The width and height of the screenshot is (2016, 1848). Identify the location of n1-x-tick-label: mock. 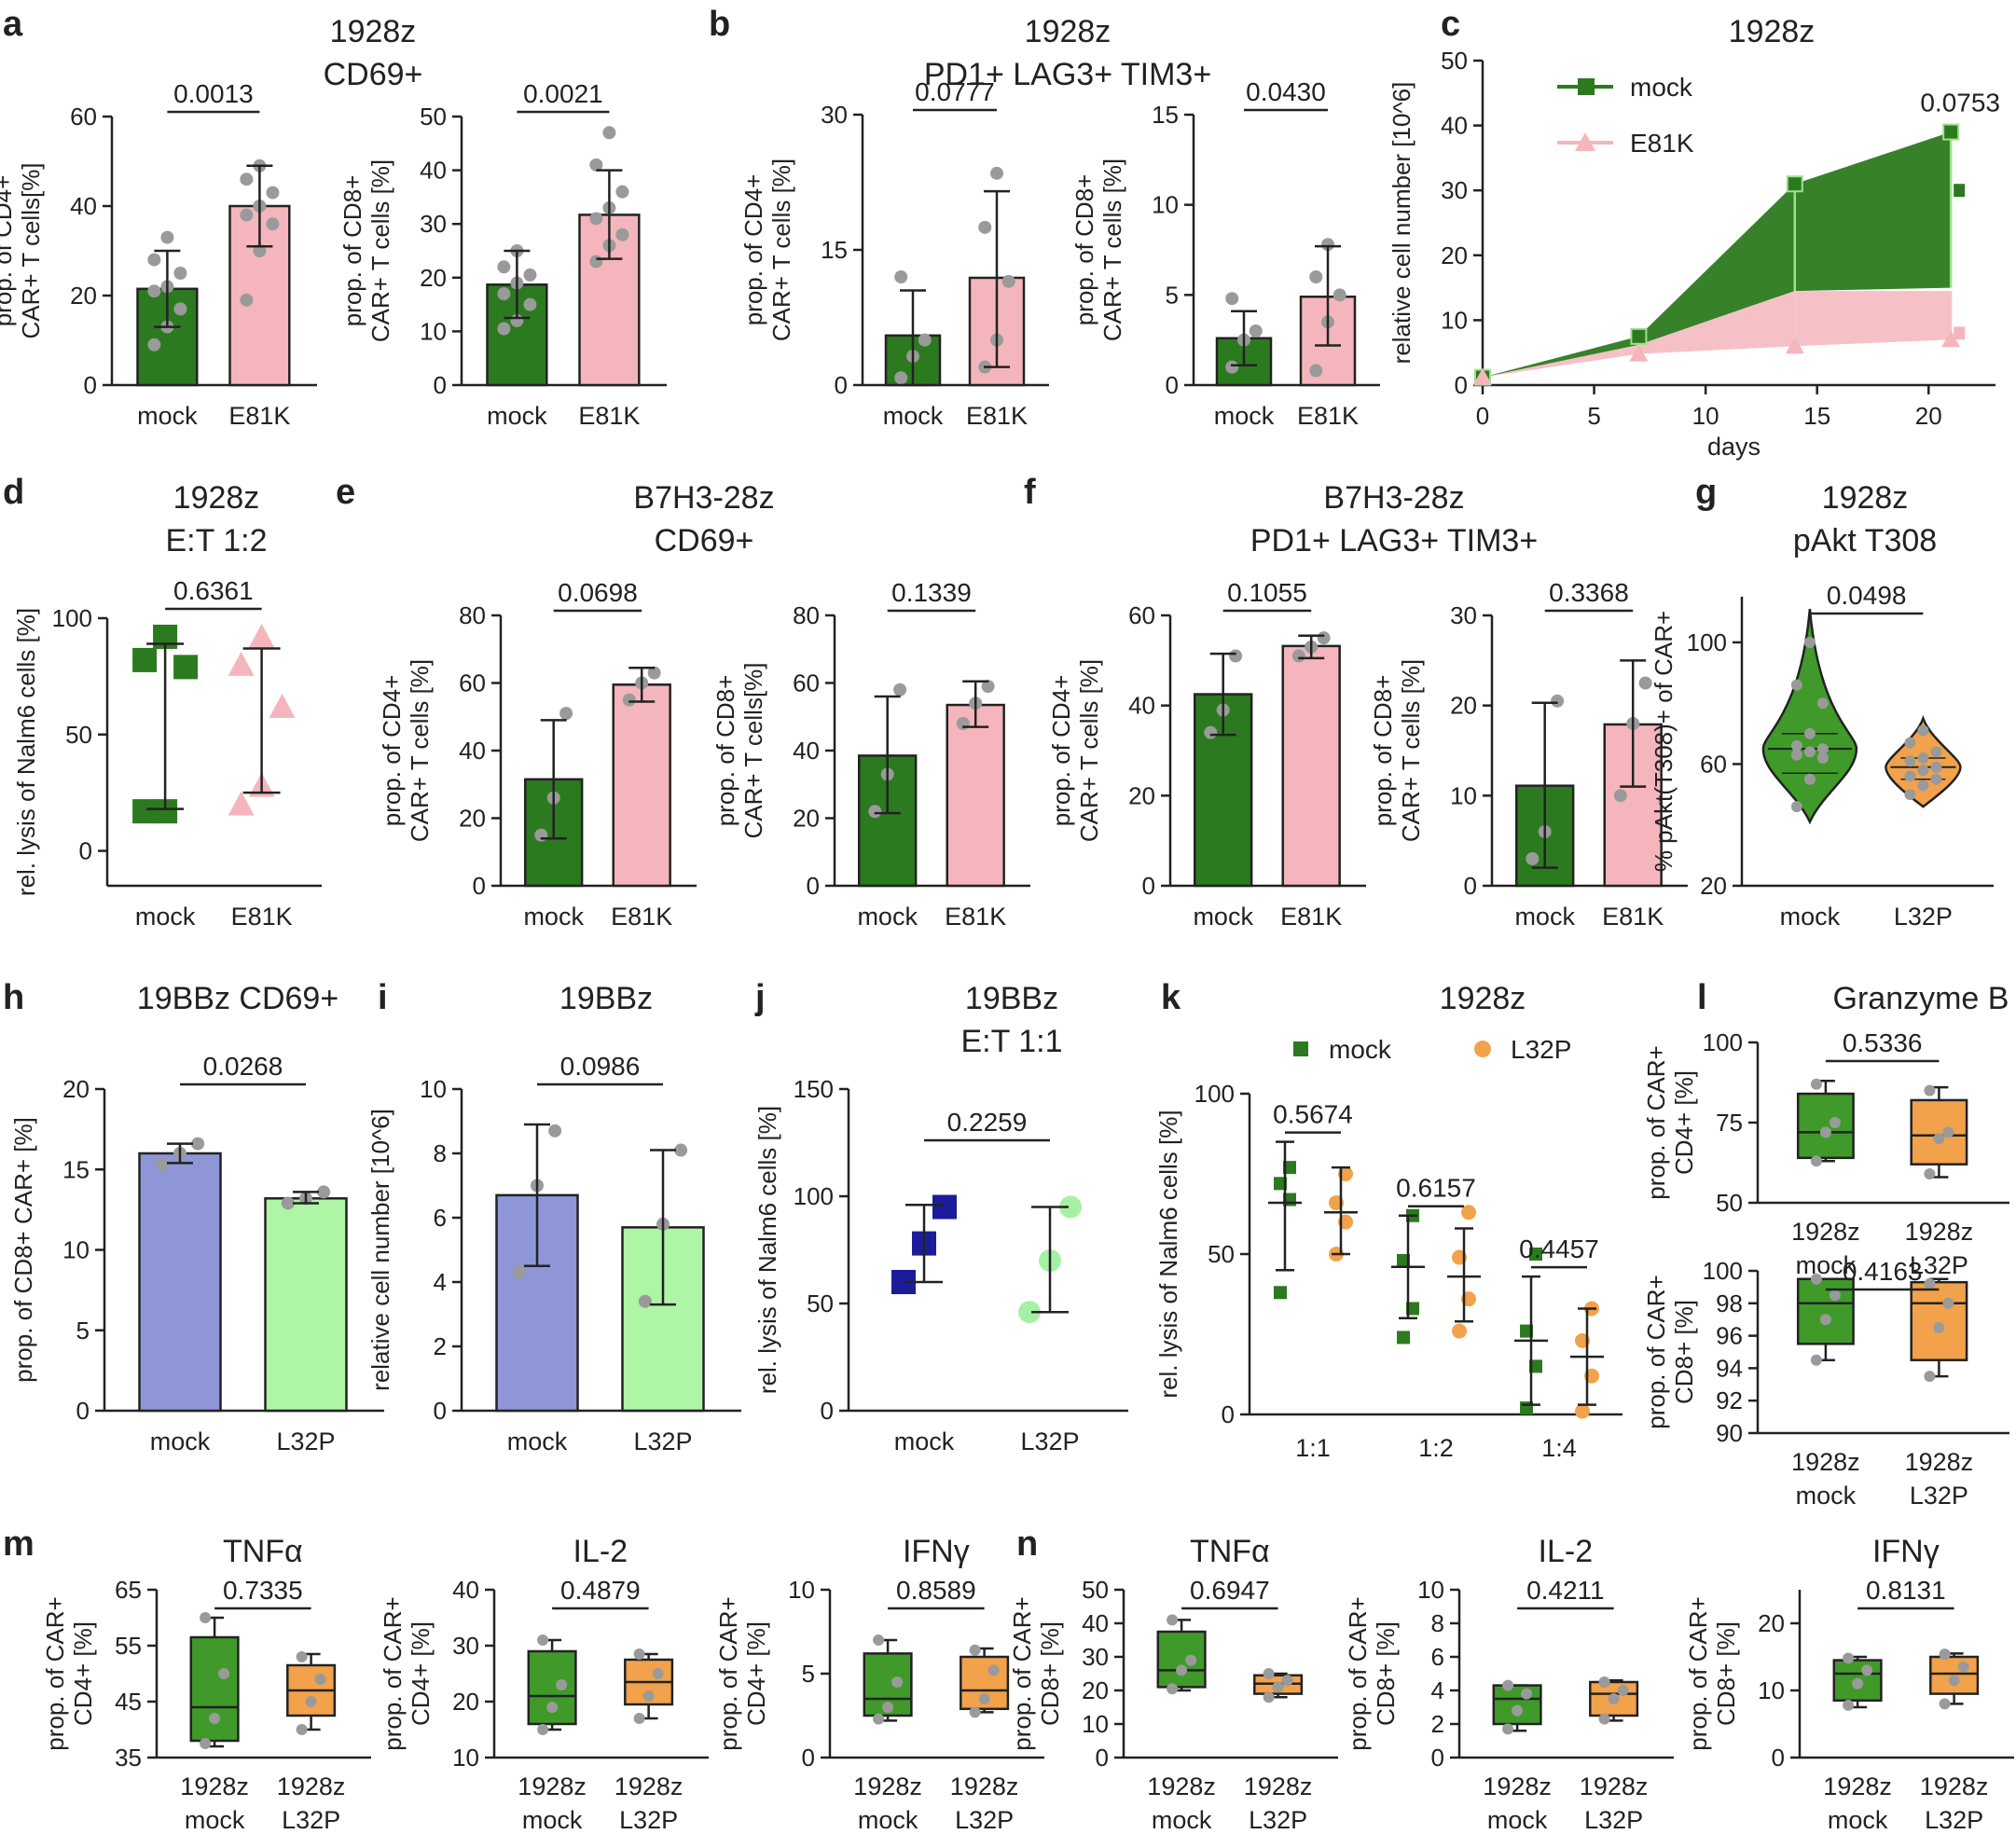
(1182, 1820).